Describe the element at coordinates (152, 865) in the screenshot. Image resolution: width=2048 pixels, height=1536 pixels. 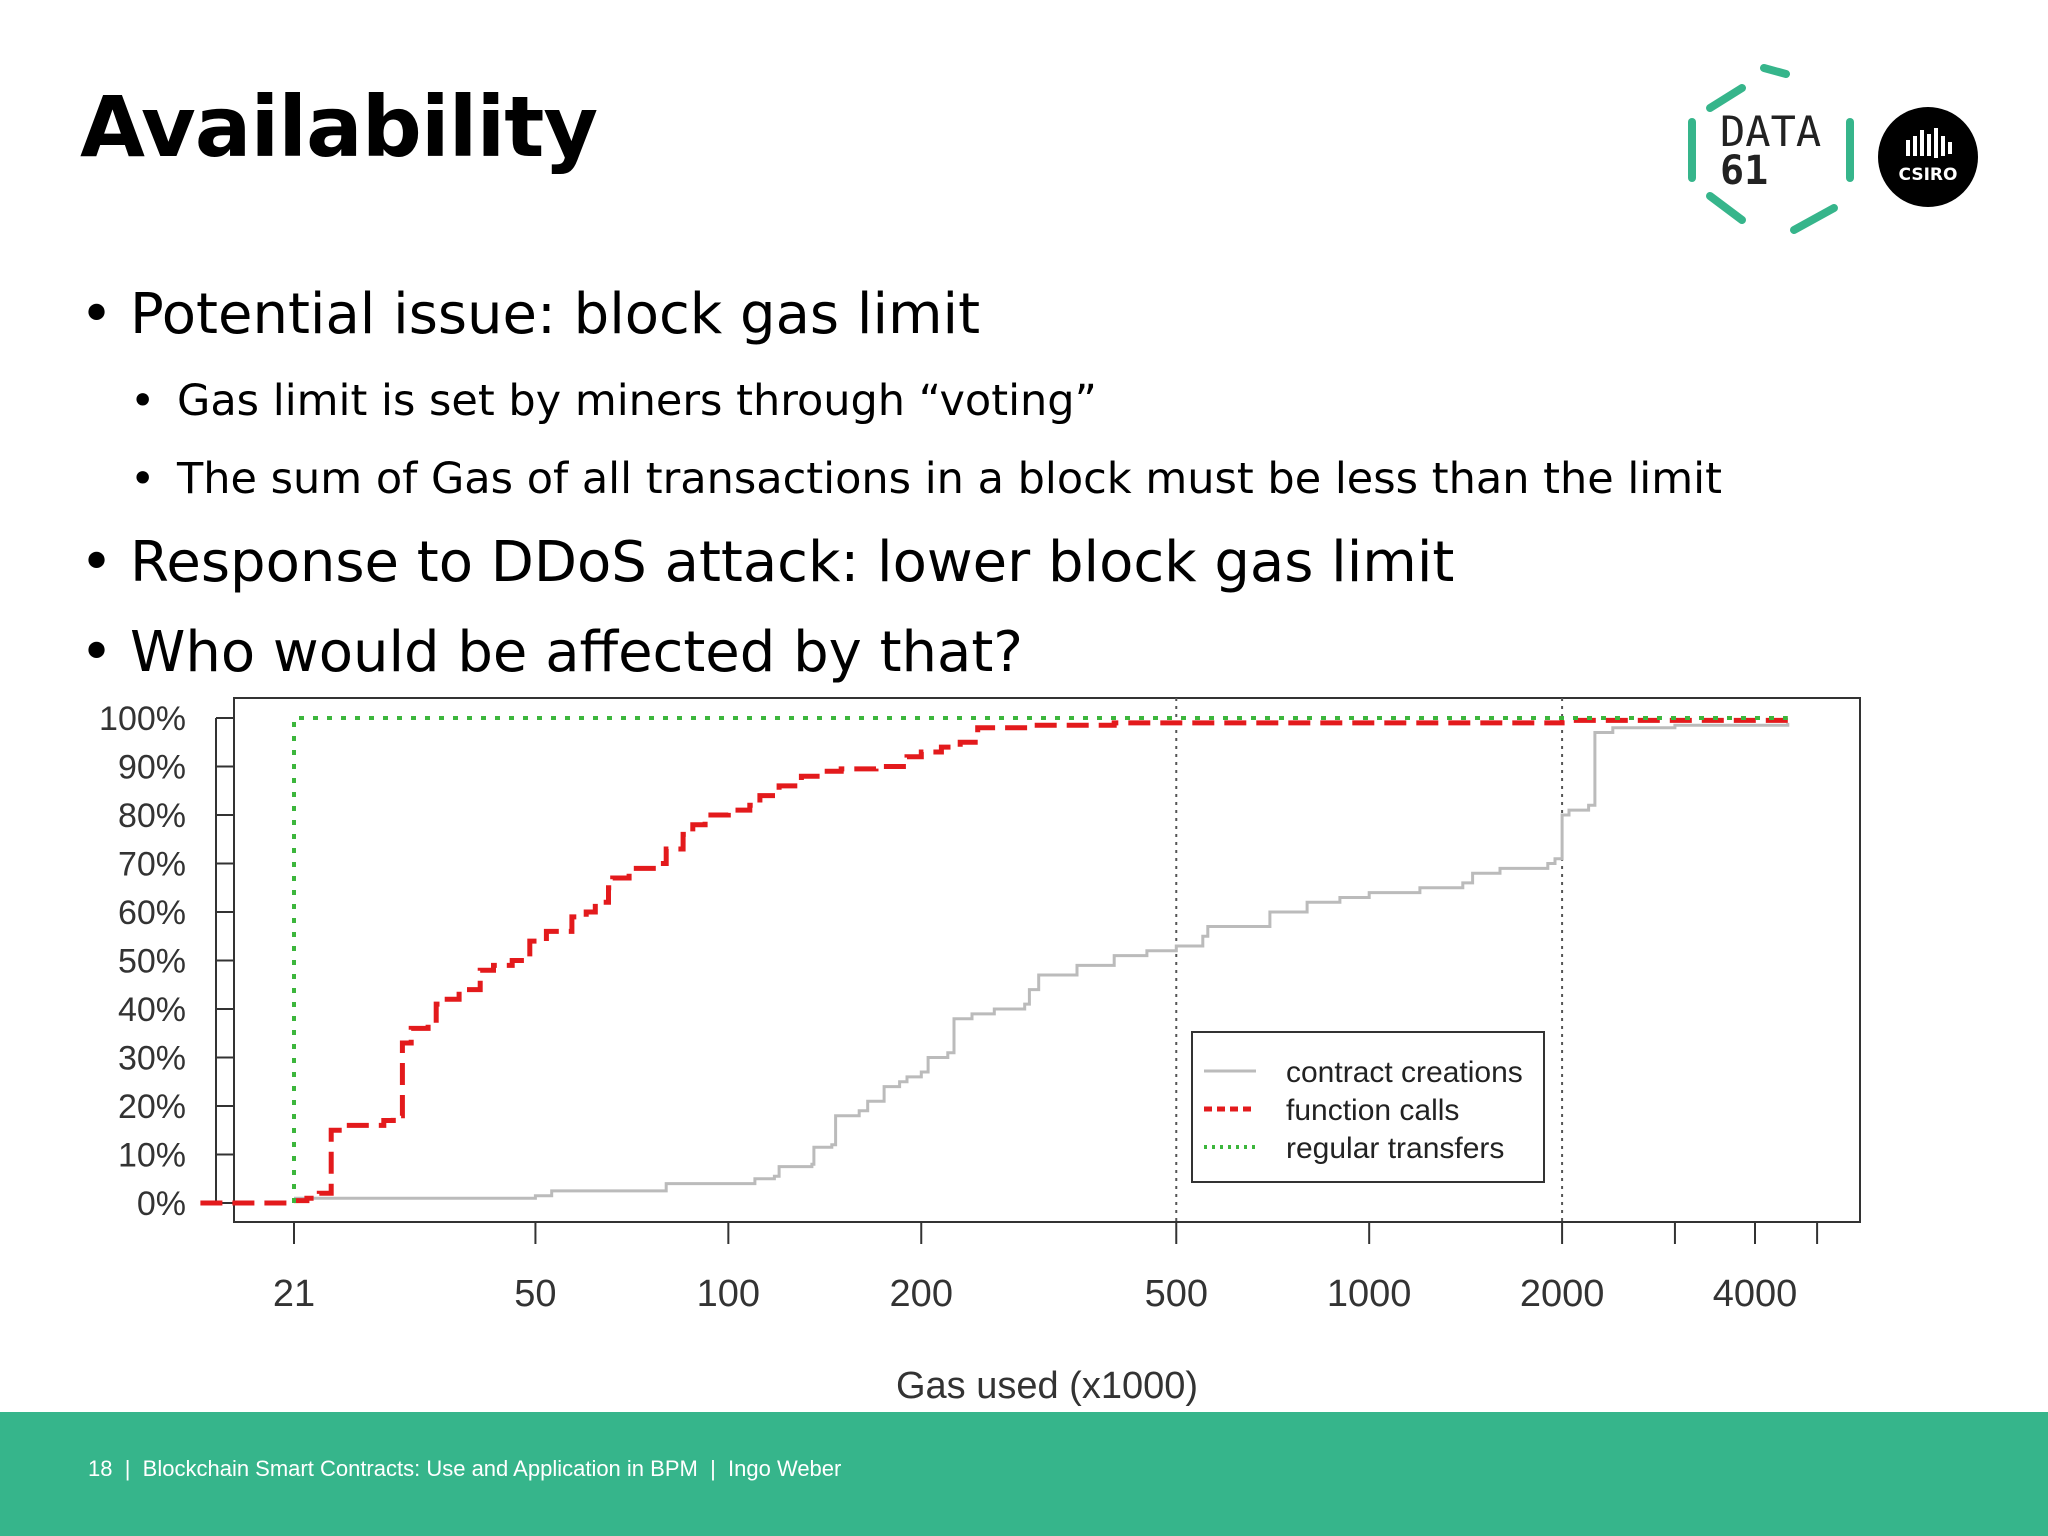
I see `y-tick-label: 70%` at that location.